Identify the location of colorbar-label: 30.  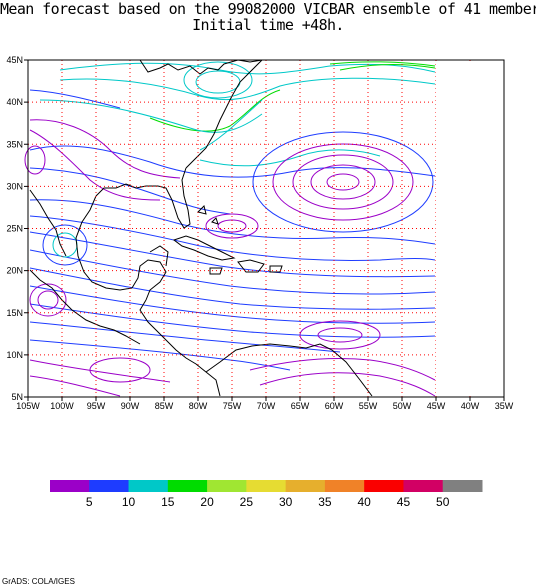
(286, 502).